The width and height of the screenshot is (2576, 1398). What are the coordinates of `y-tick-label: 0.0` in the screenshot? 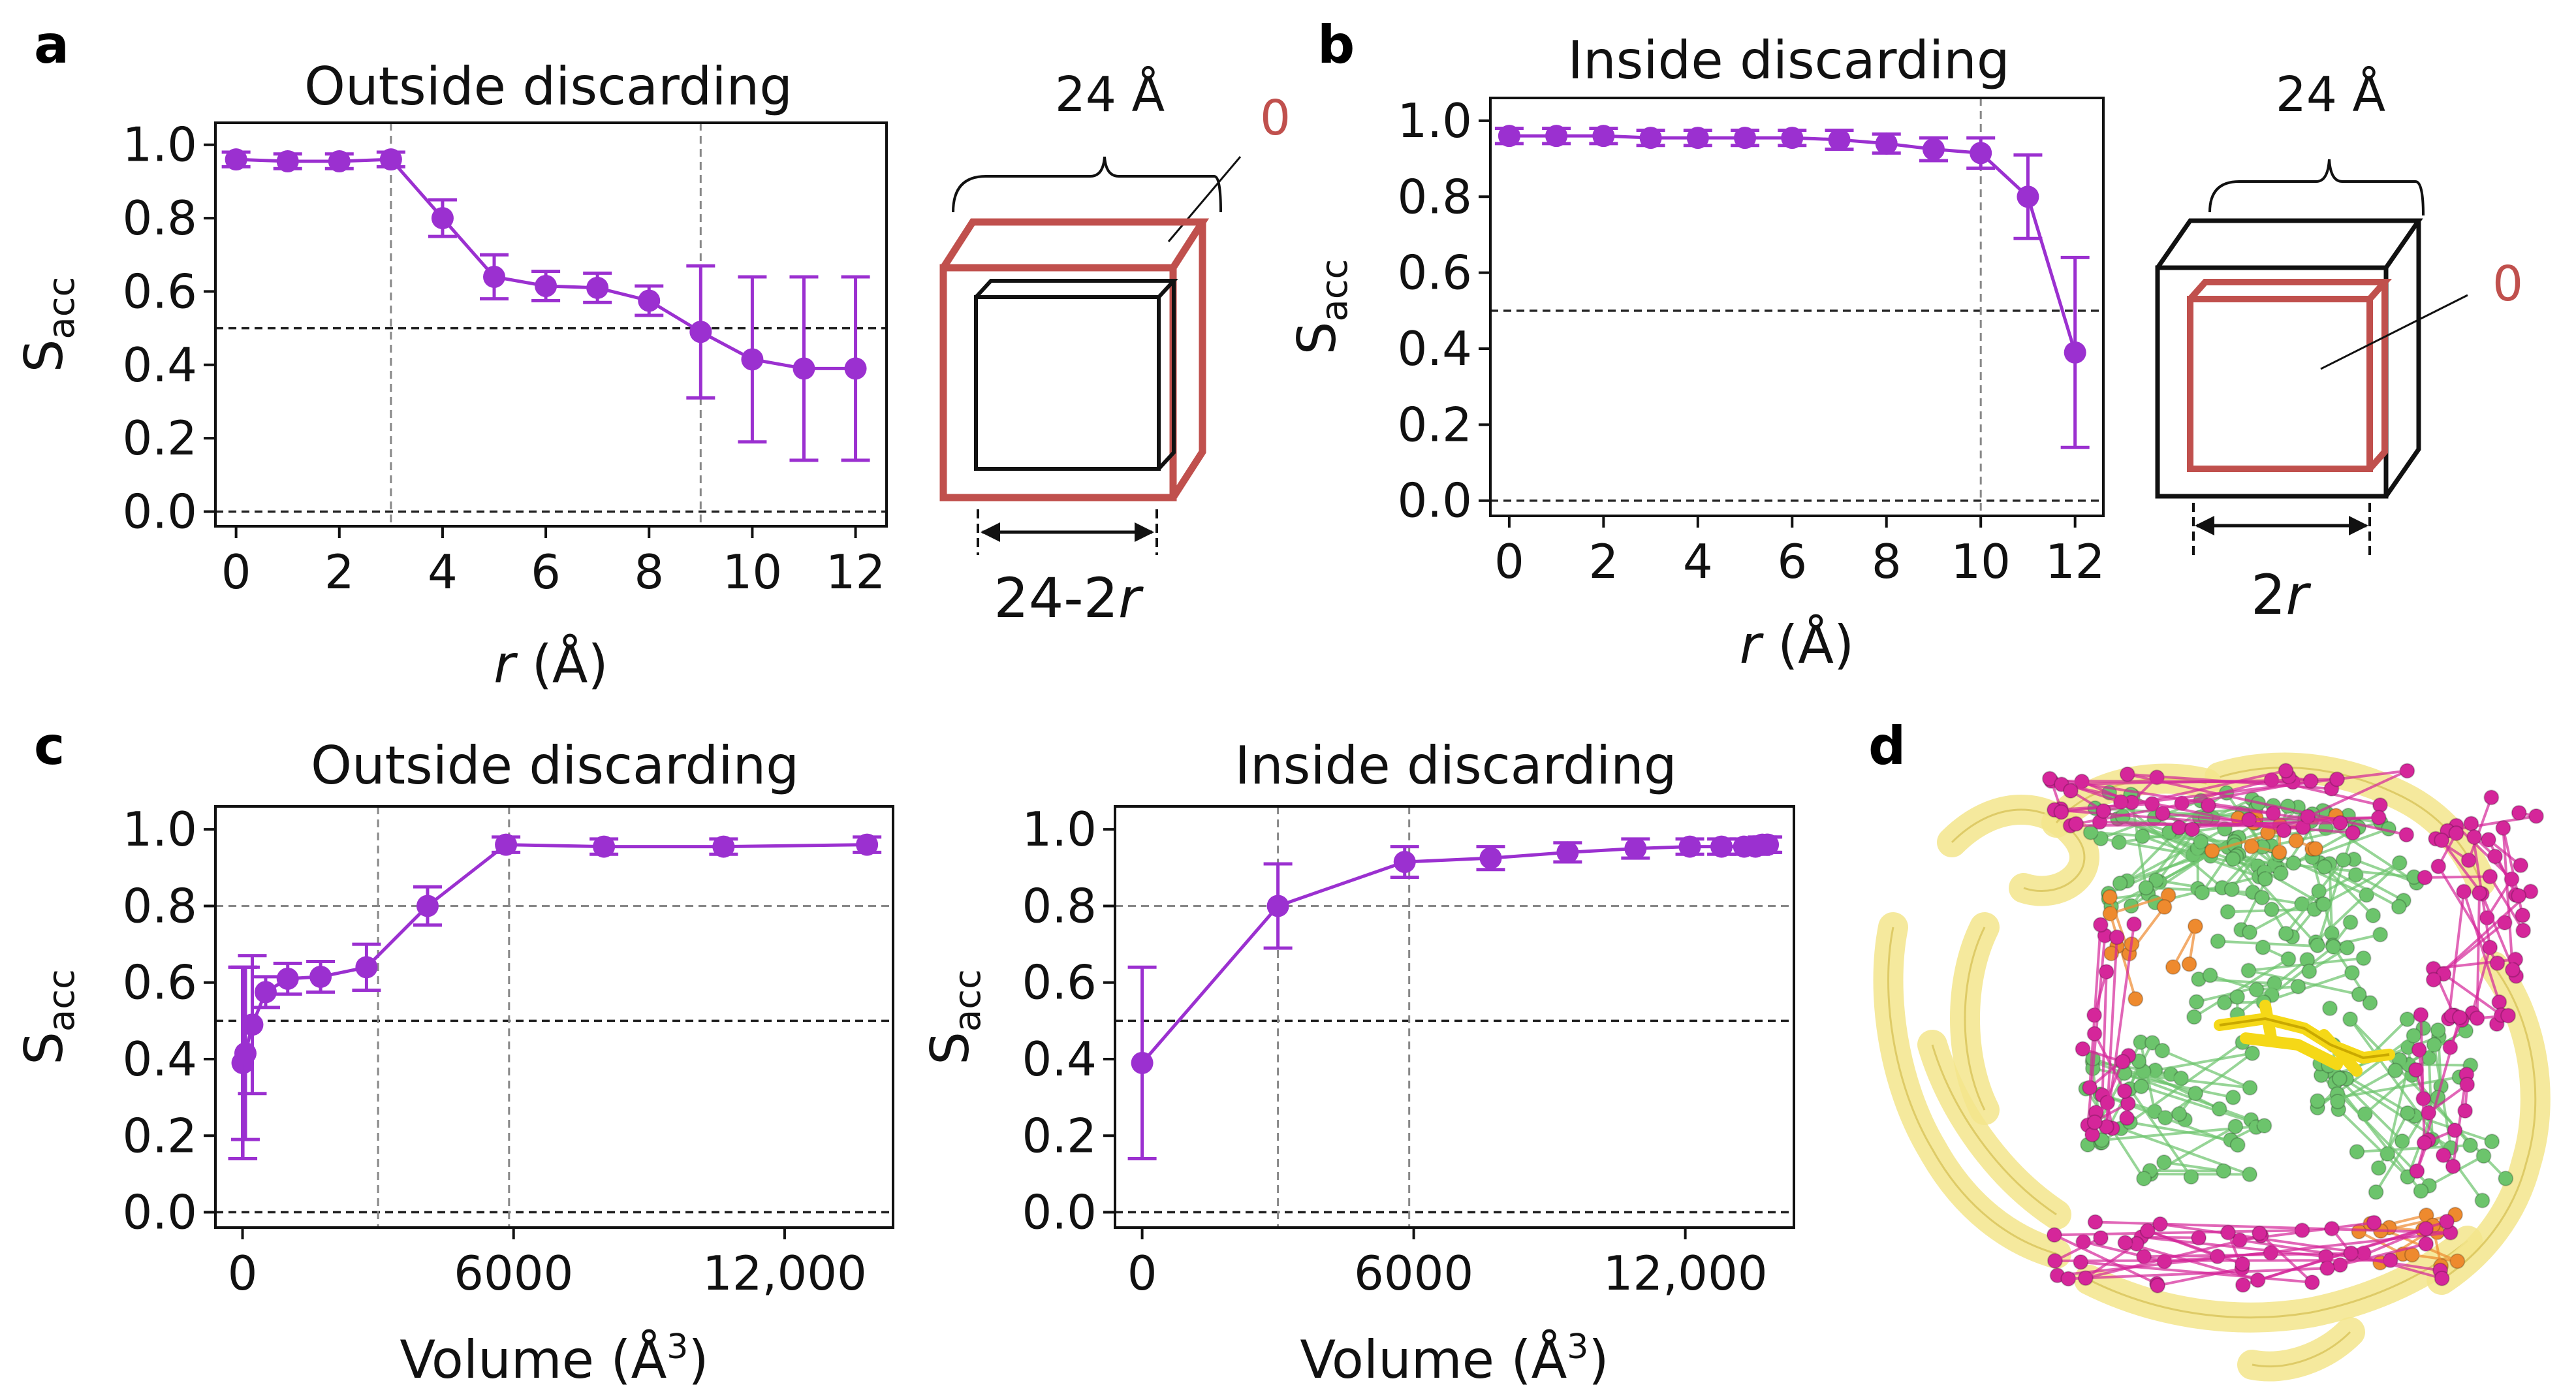 It's located at (1435, 500).